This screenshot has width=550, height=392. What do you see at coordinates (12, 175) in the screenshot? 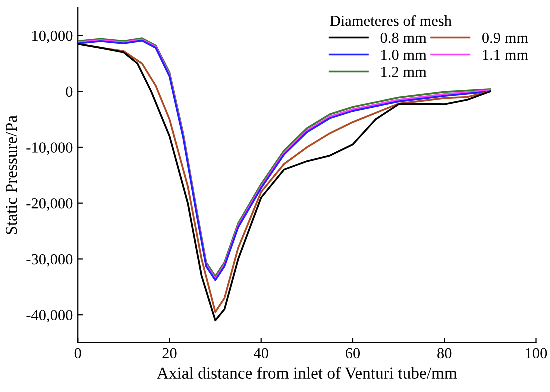
I see `y-axis-title: Static Pressure/Pa` at bounding box center [12, 175].